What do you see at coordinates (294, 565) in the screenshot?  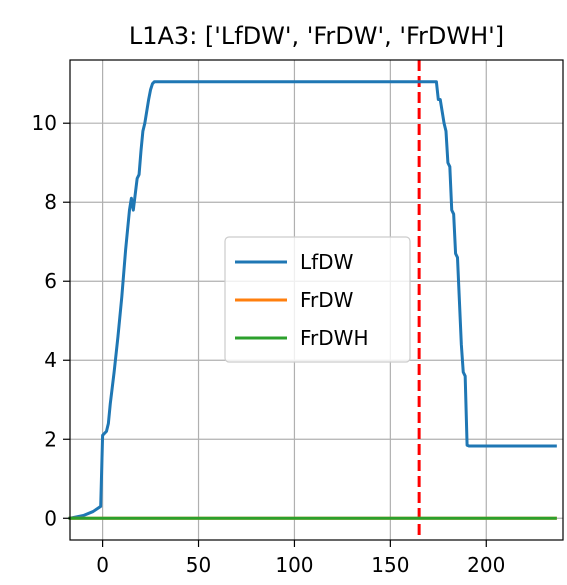 I see `x-tick-label: 100` at bounding box center [294, 565].